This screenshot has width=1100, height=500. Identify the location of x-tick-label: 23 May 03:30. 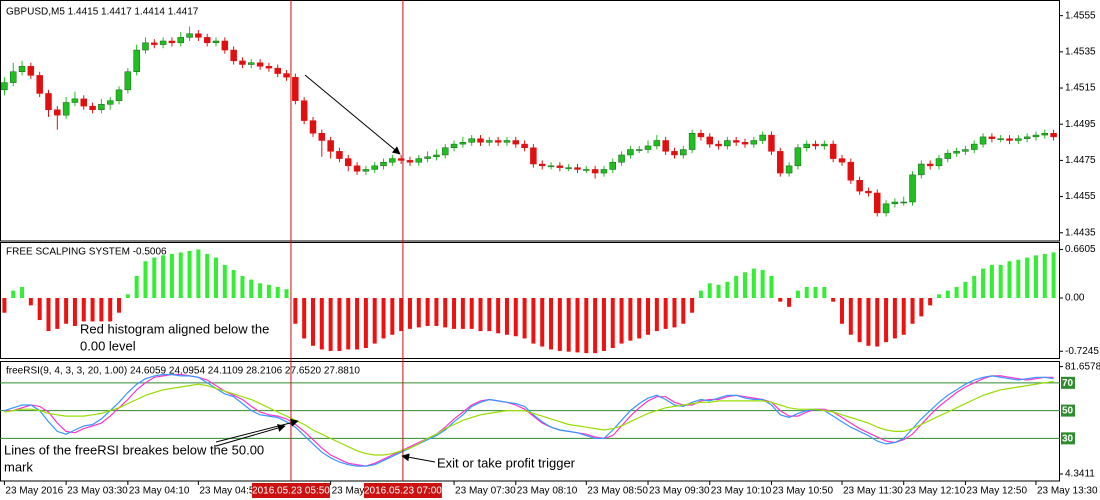
(97, 491).